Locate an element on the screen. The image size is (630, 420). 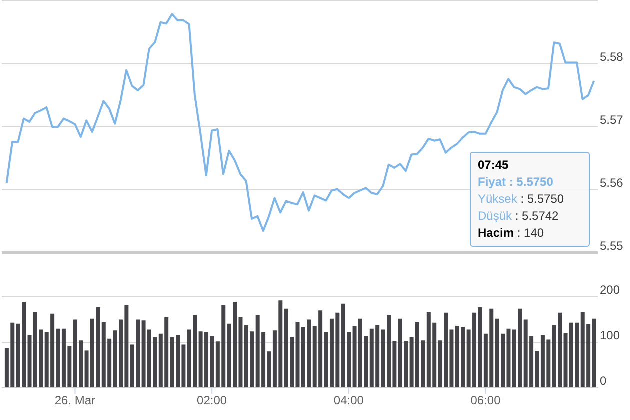
y-tick-label: 5.58 is located at coordinates (612, 57).